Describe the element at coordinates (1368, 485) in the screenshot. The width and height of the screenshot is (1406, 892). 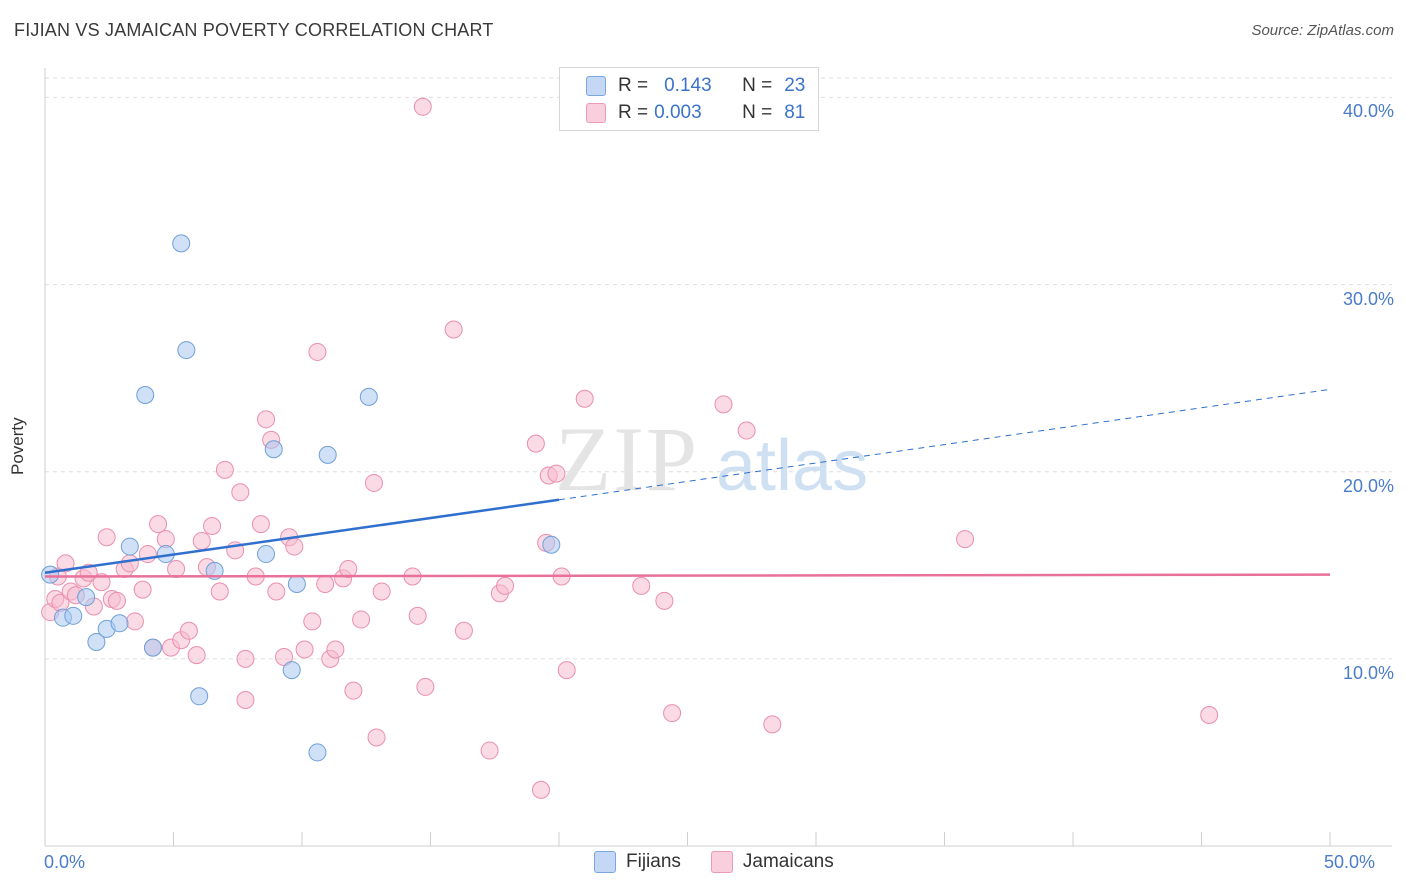
I see `y-tick-label: 20.0%` at that location.